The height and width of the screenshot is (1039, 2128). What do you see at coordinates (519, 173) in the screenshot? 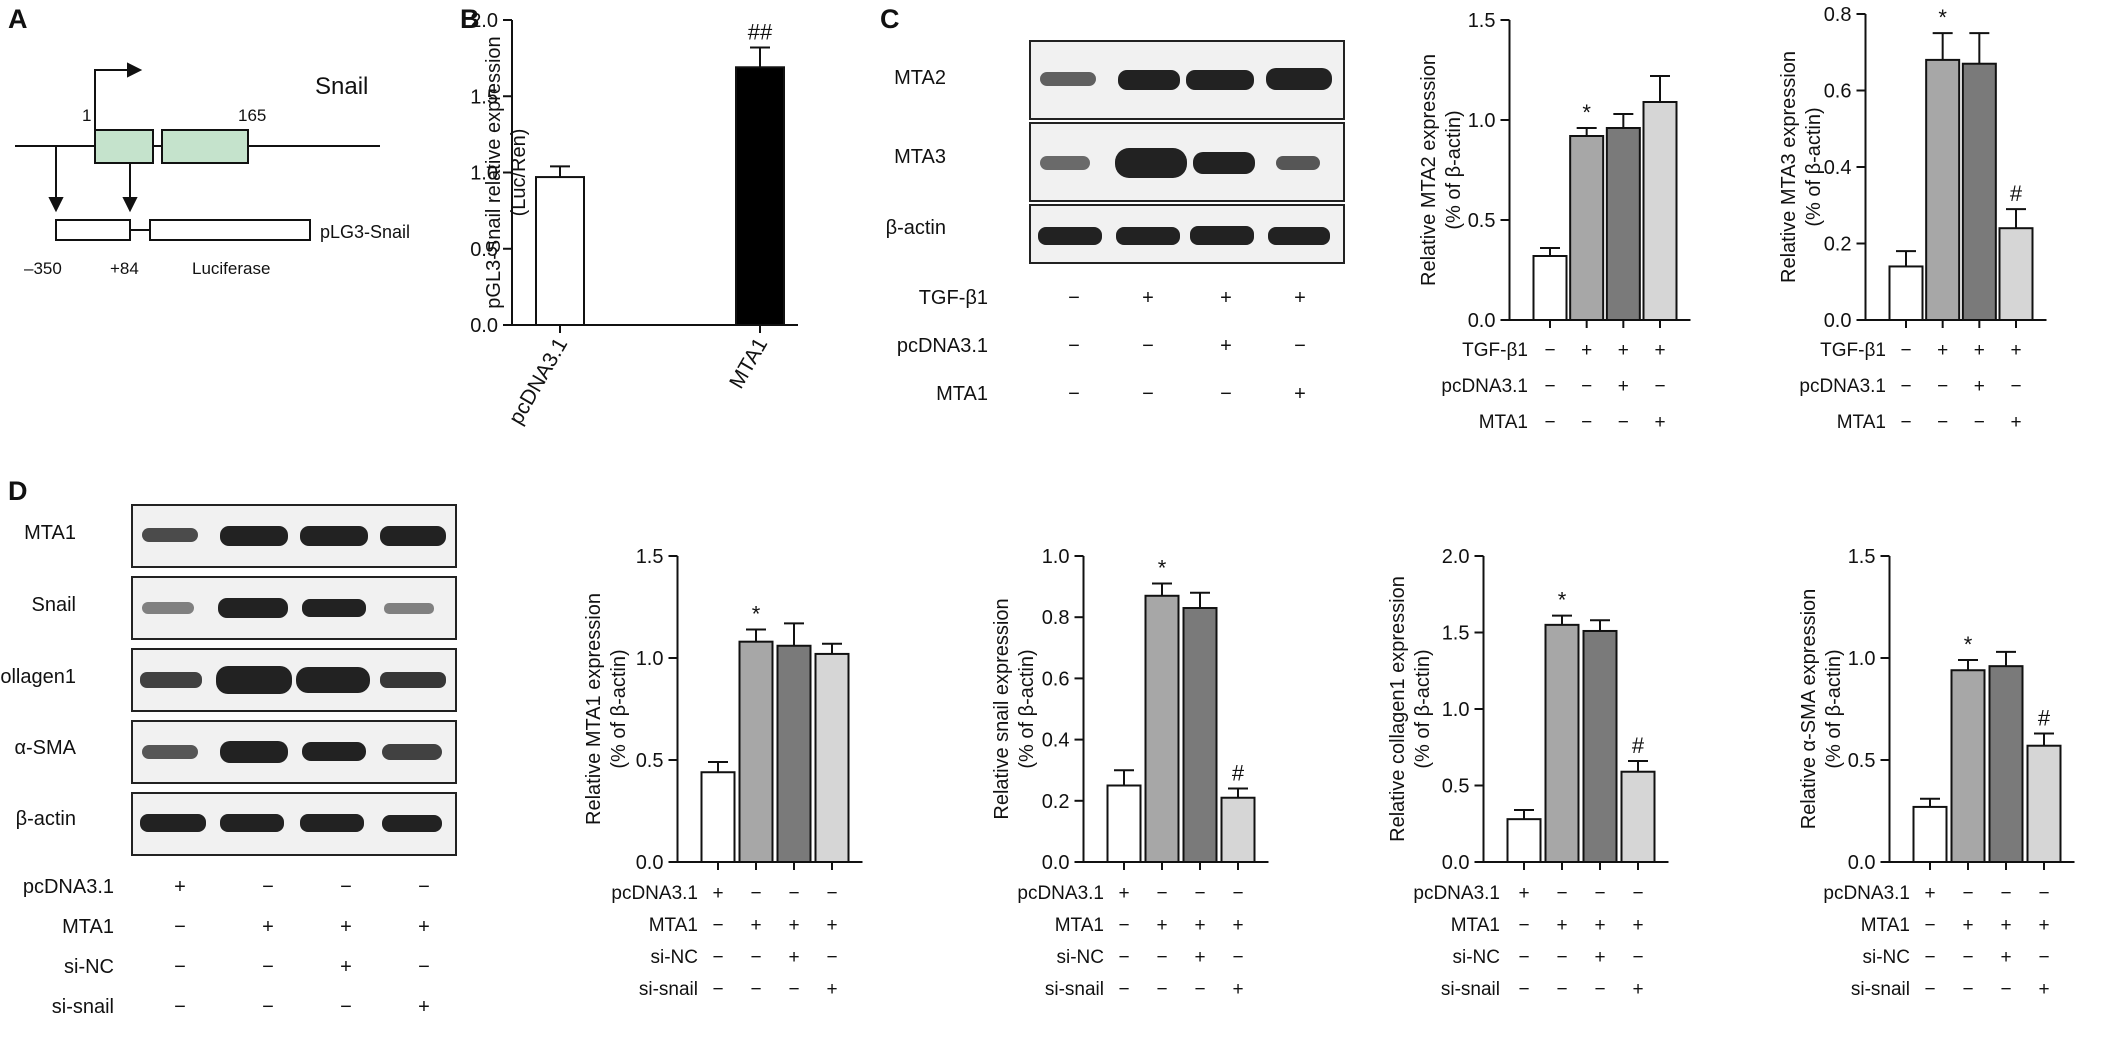
I see `y-axis-label-line: (Luc/Ren)` at bounding box center [519, 173].